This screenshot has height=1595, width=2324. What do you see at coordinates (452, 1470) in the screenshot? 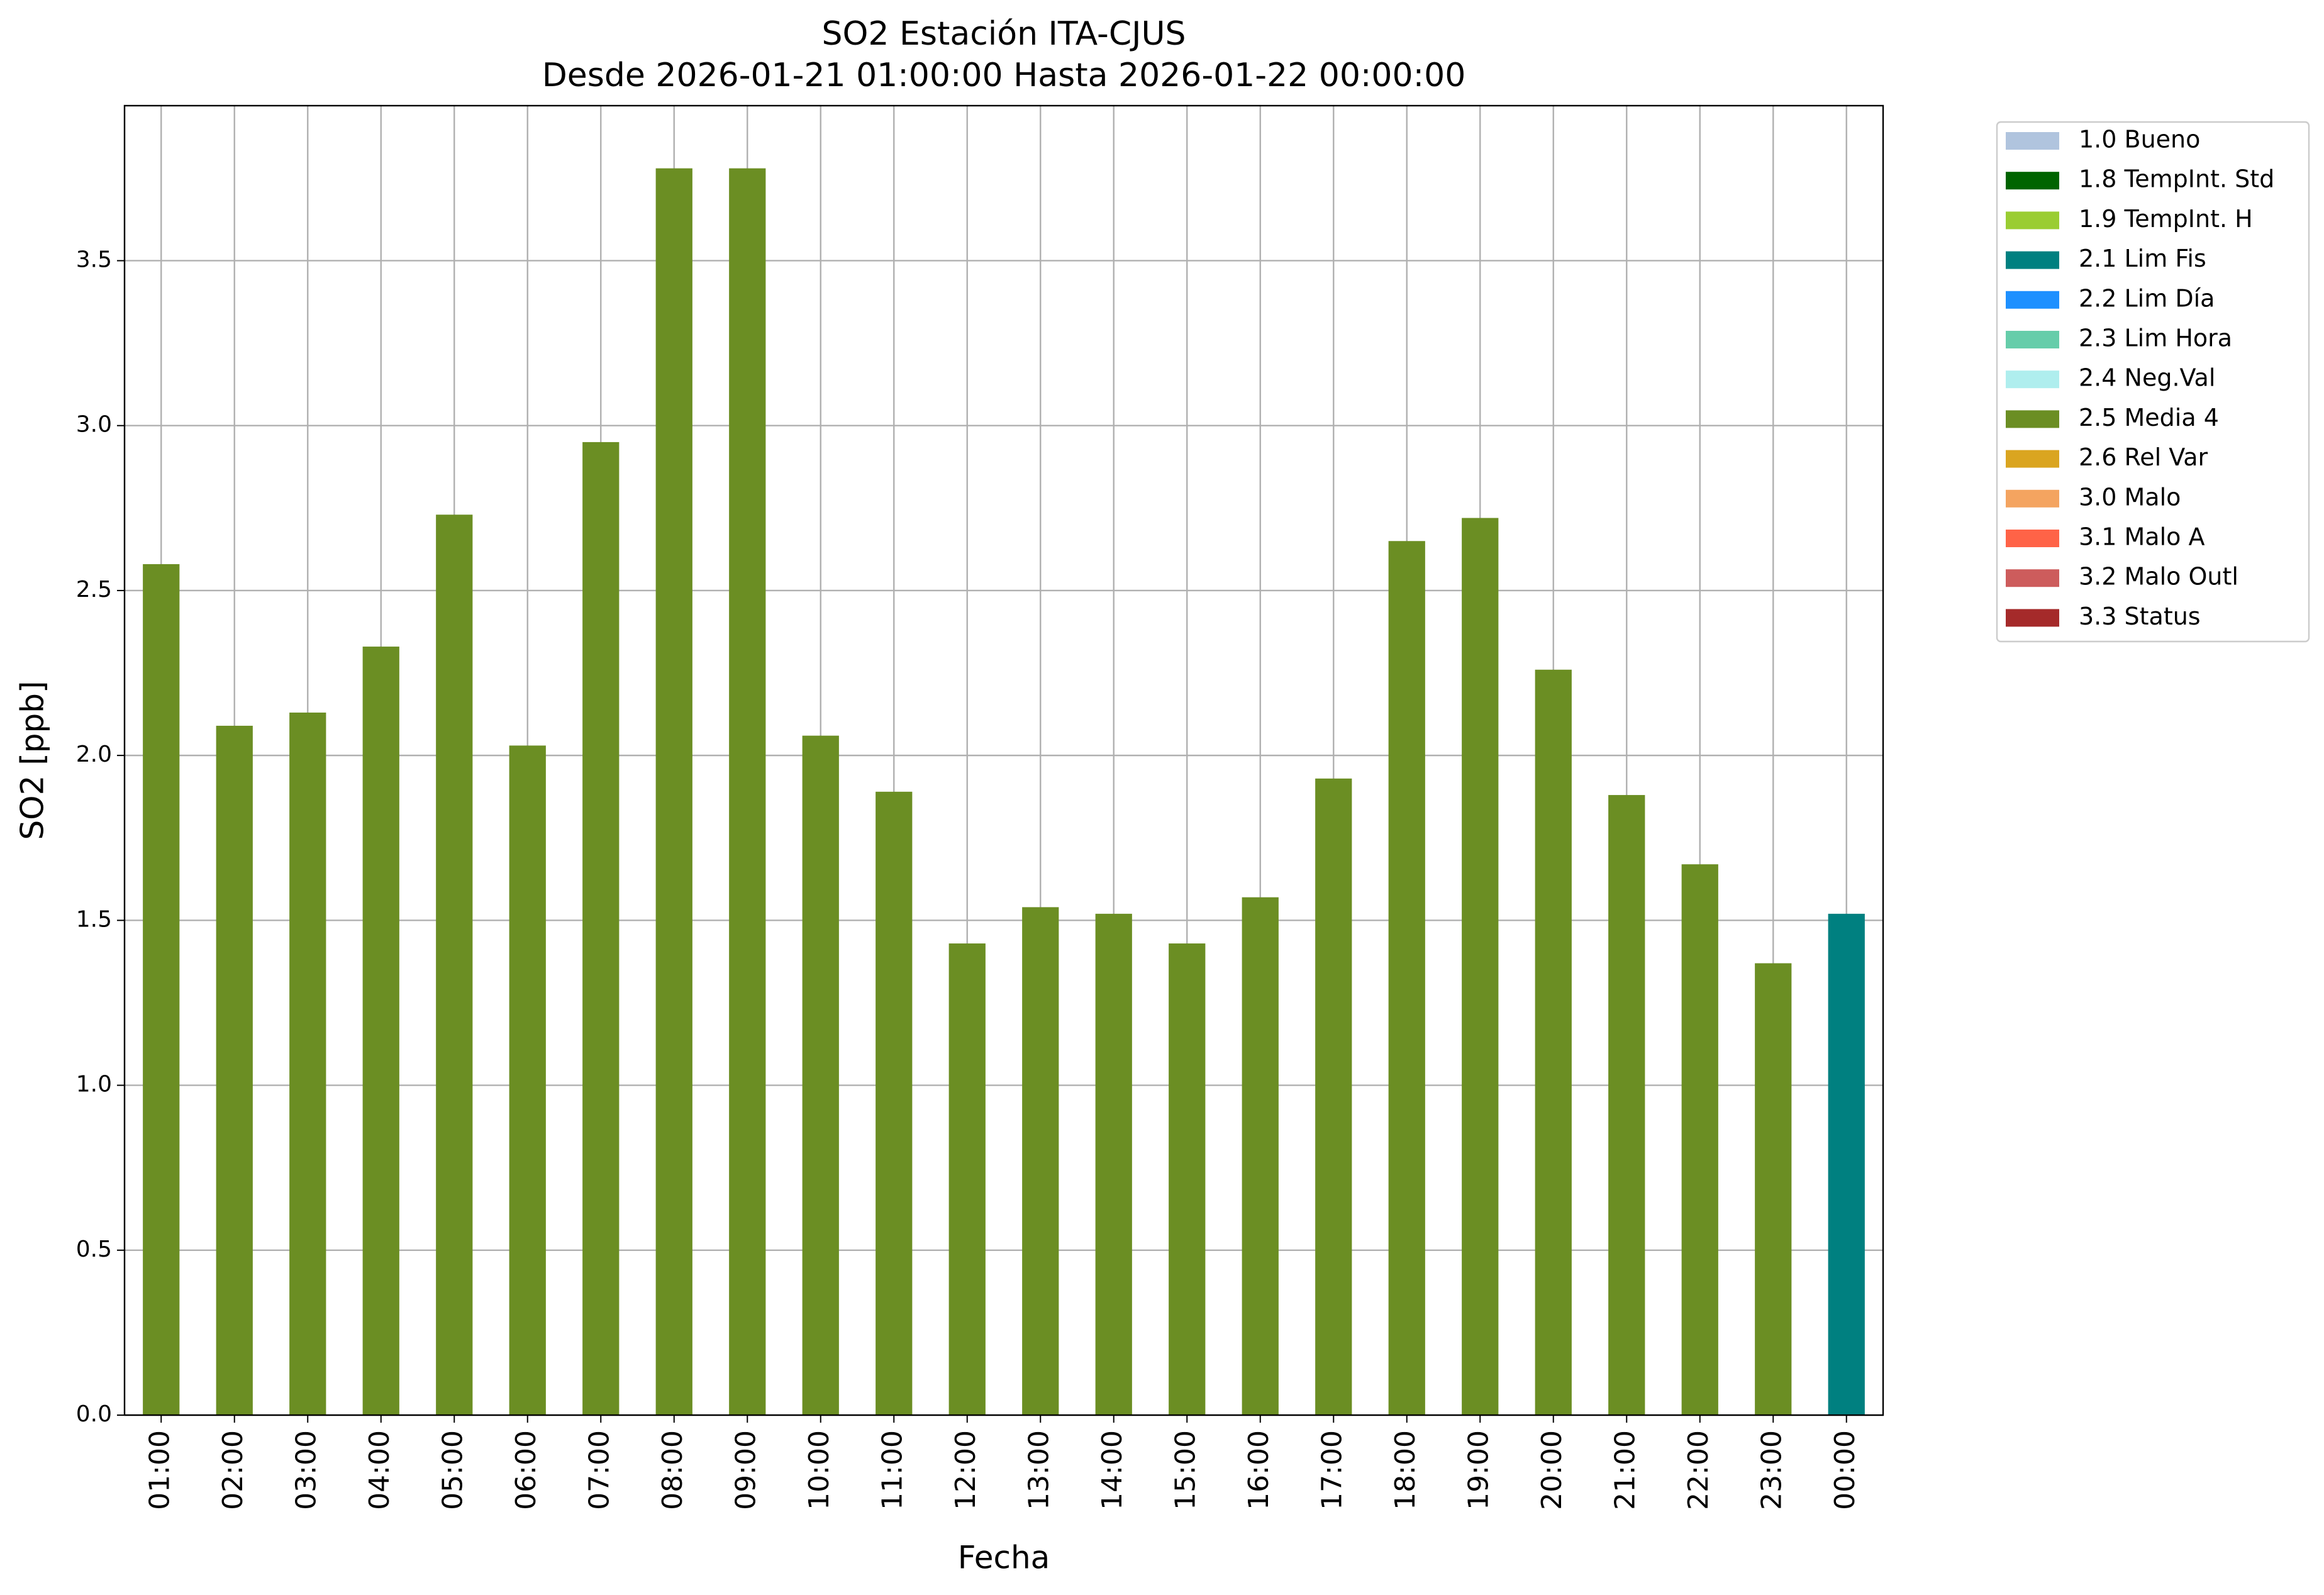
I see `x-tick-label: 05:00` at bounding box center [452, 1470].